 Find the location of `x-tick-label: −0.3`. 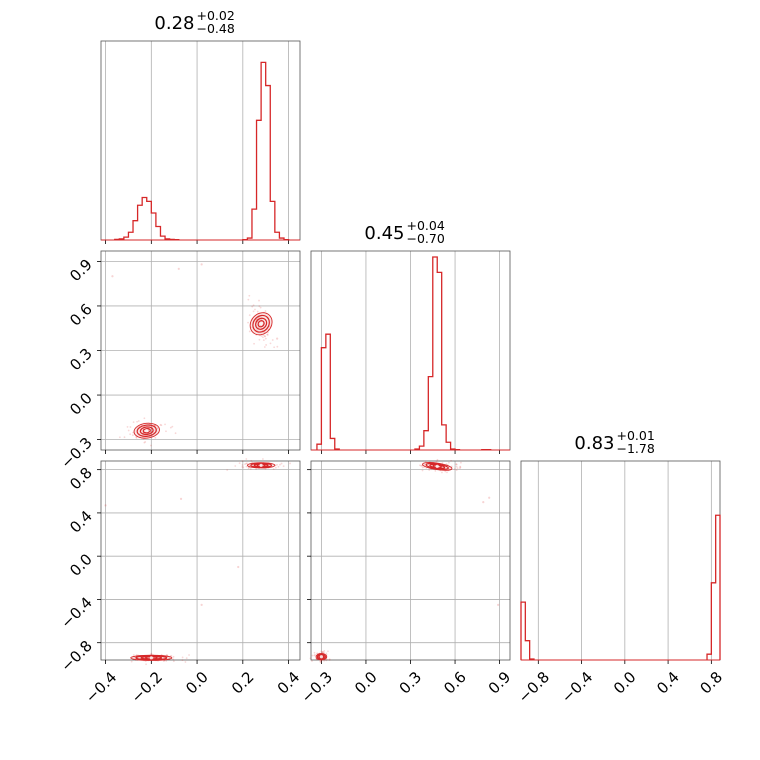

x-tick-label: −0.3 is located at coordinates (317, 687).